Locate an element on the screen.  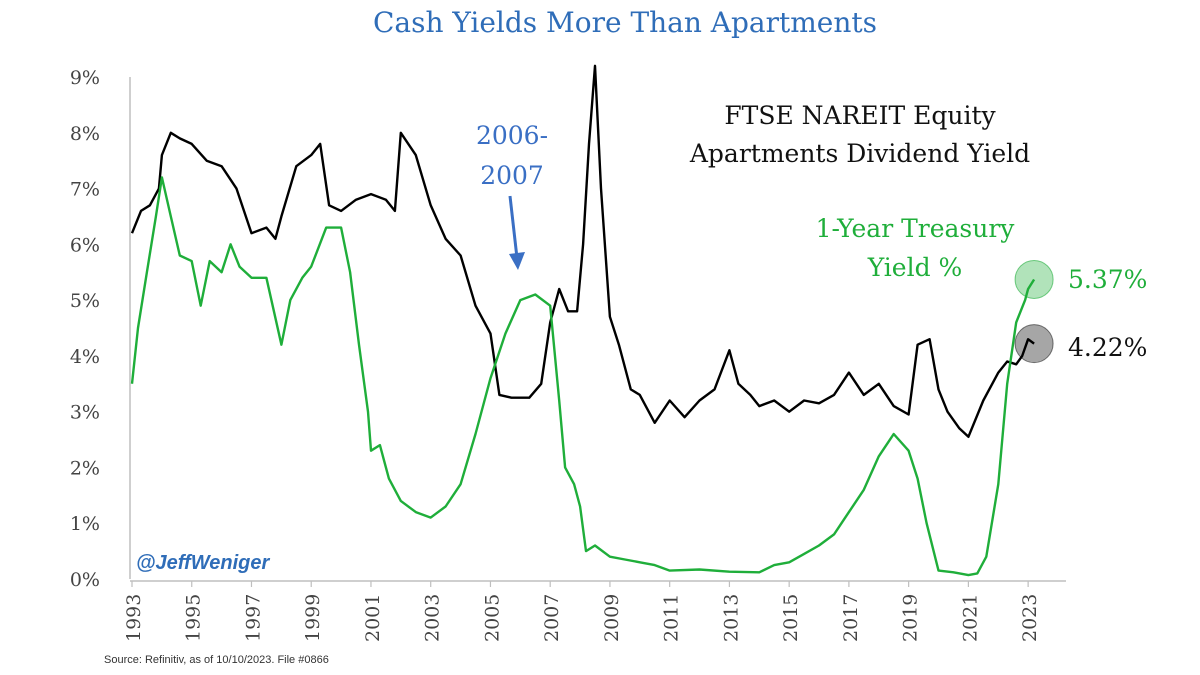
markers is located at coordinates (1034, 311).